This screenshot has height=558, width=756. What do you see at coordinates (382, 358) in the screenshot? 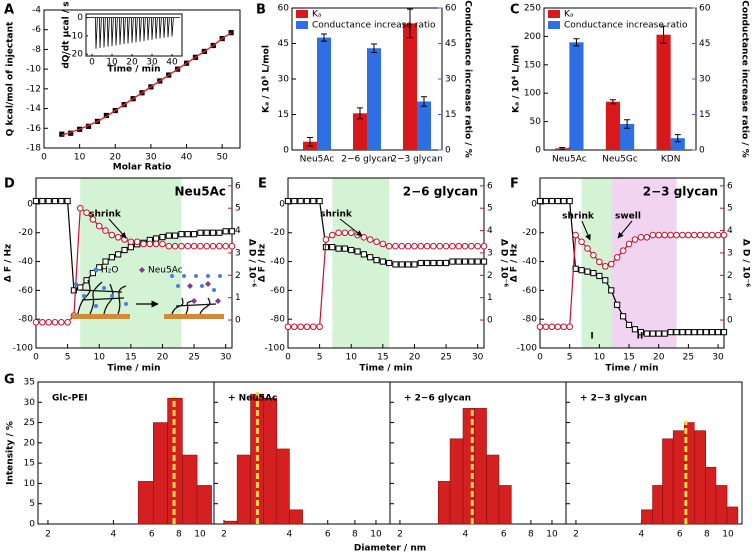
I see `x-tick-label: 15` at bounding box center [382, 358].